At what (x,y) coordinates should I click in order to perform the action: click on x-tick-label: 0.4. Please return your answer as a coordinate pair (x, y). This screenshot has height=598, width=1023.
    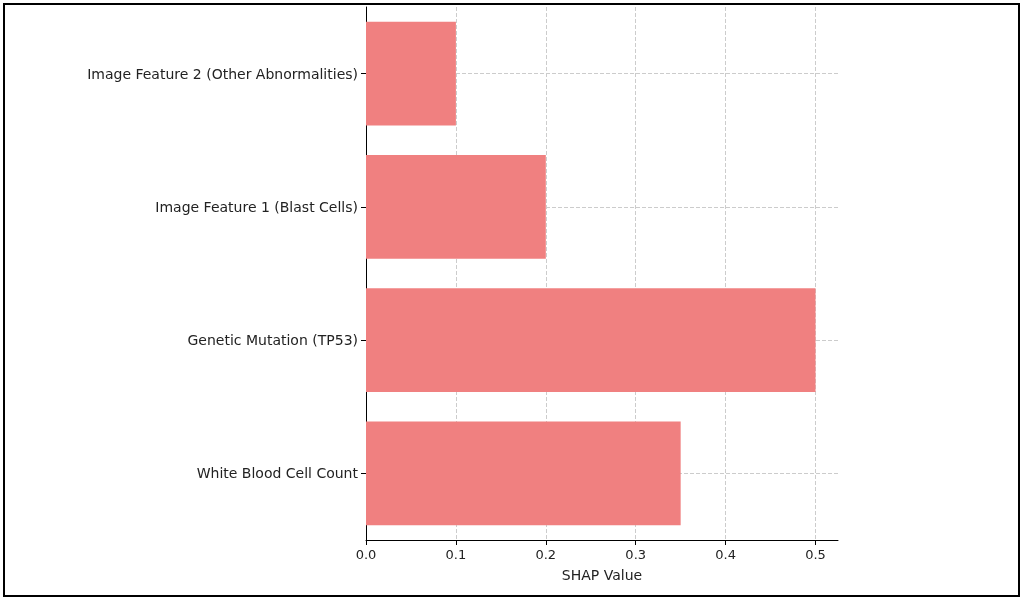
    Looking at the image, I should click on (725, 554).